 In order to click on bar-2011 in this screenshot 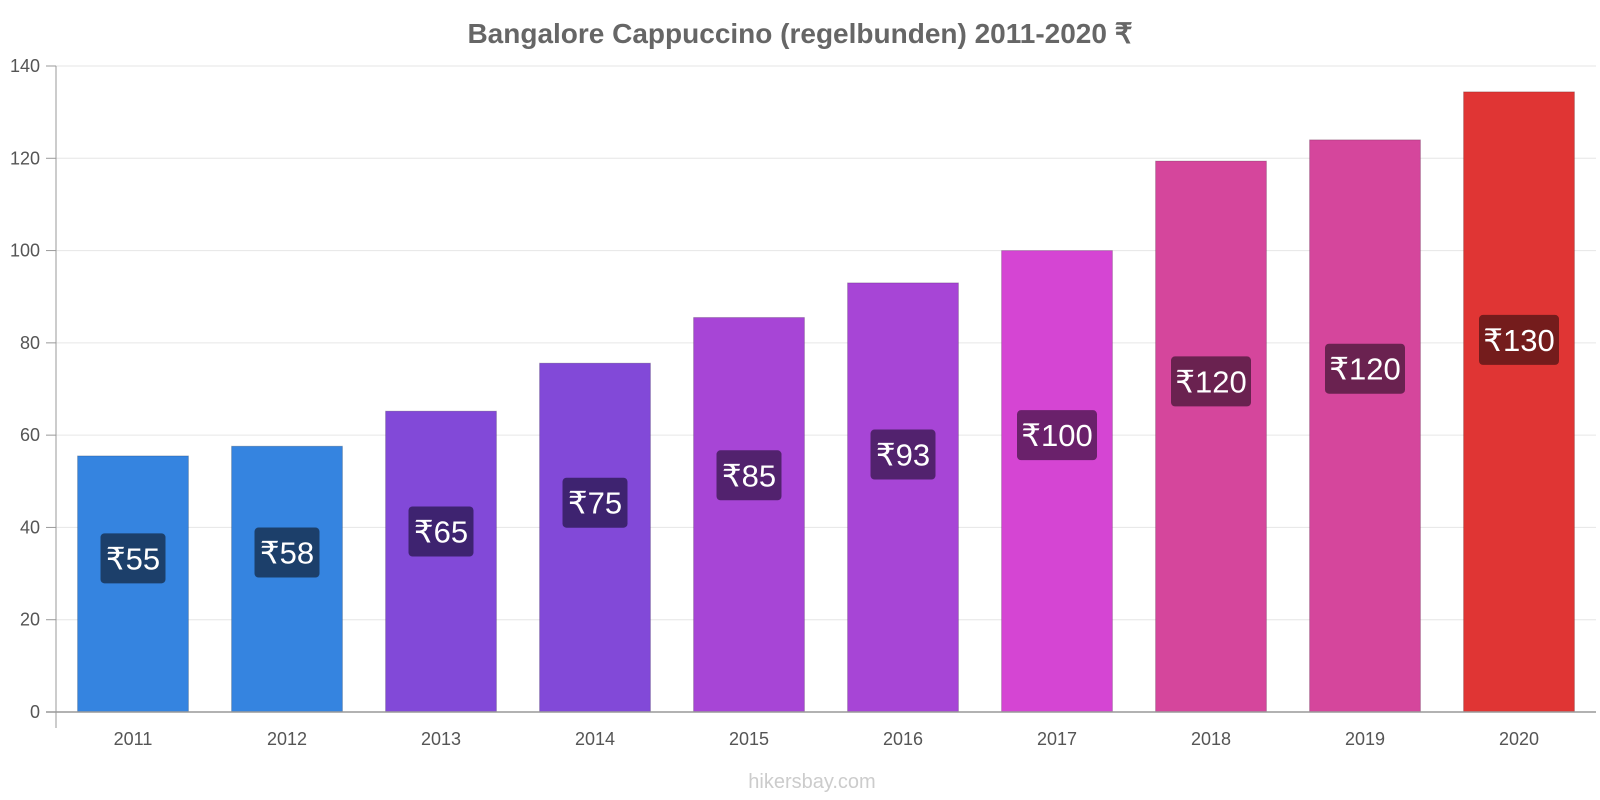, I will do `click(133, 584)`.